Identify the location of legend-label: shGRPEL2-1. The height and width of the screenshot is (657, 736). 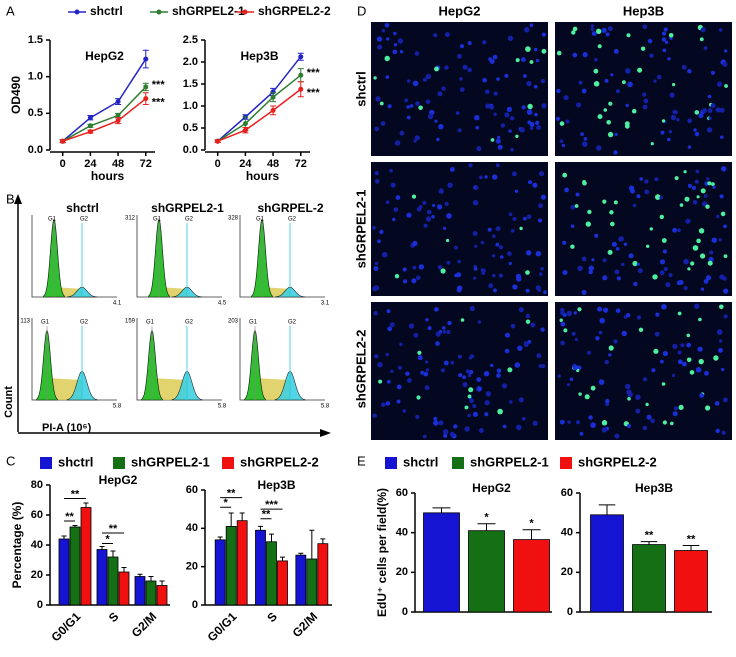
(170, 461).